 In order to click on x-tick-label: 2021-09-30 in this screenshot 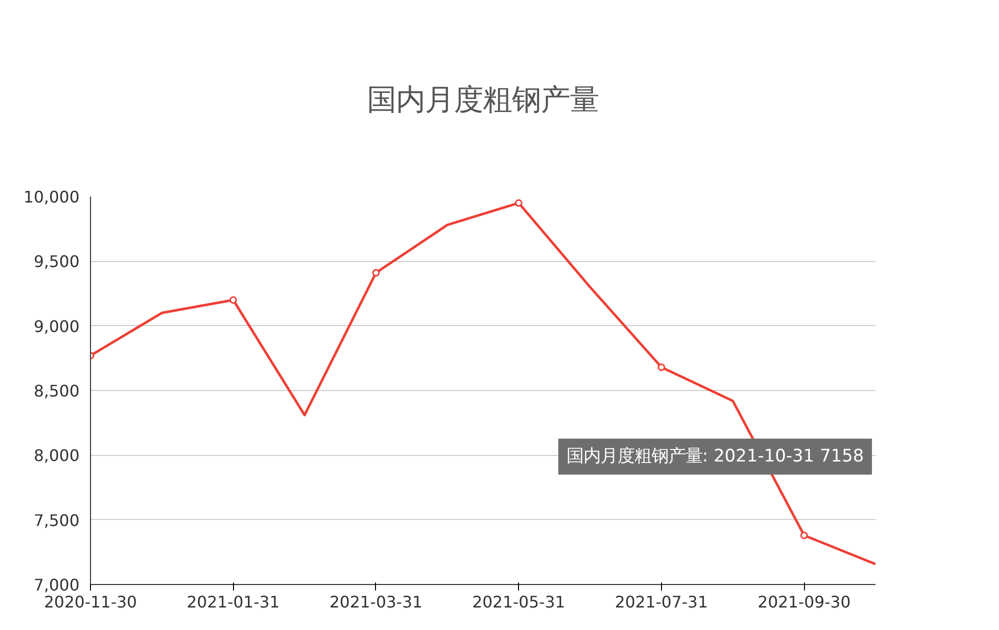, I will do `click(804, 602)`.